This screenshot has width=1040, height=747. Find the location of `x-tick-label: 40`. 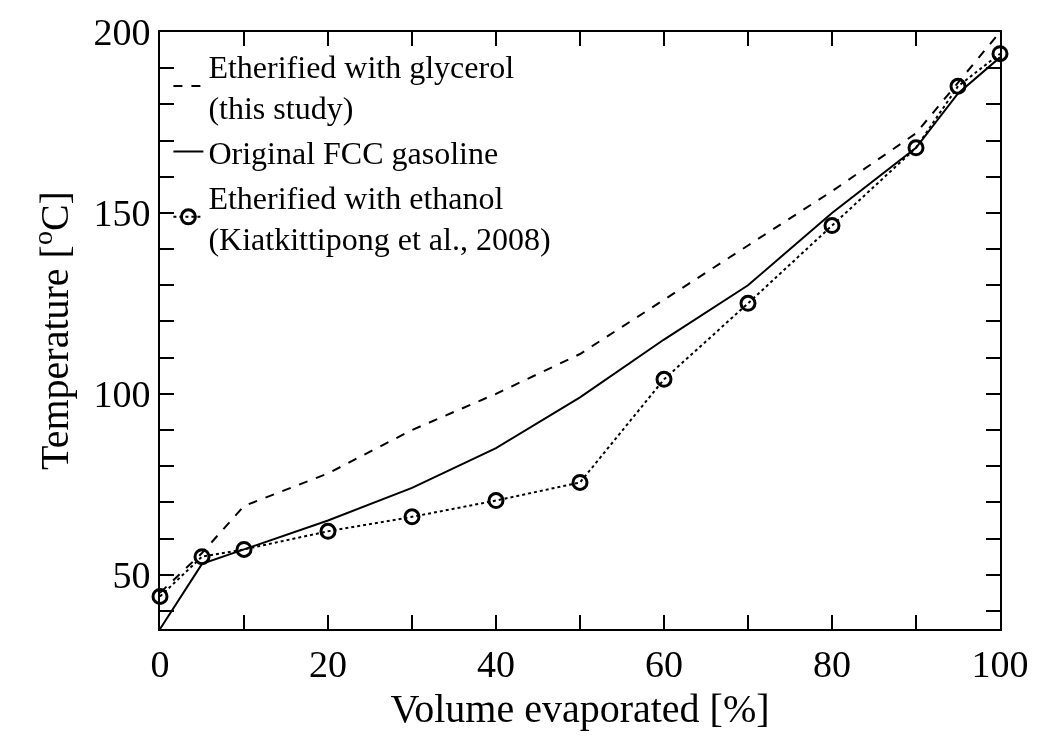

x-tick-label: 40 is located at coordinates (496, 663).